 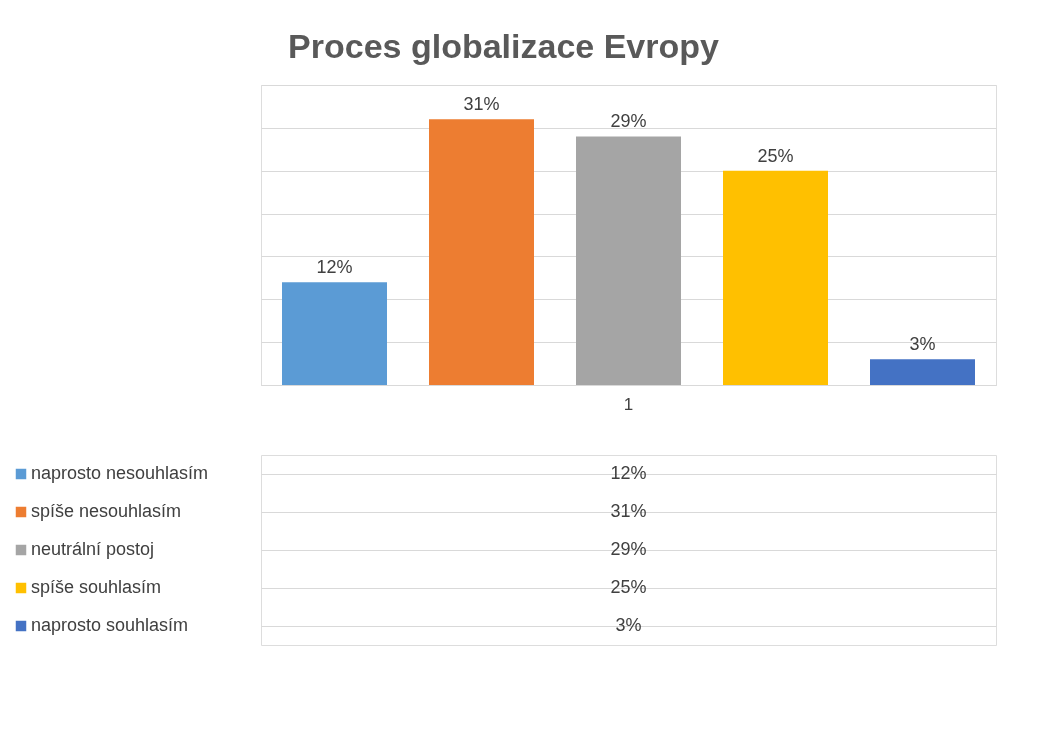 I want to click on legend-label: spíše nesouhlasím, so click(x=106, y=511).